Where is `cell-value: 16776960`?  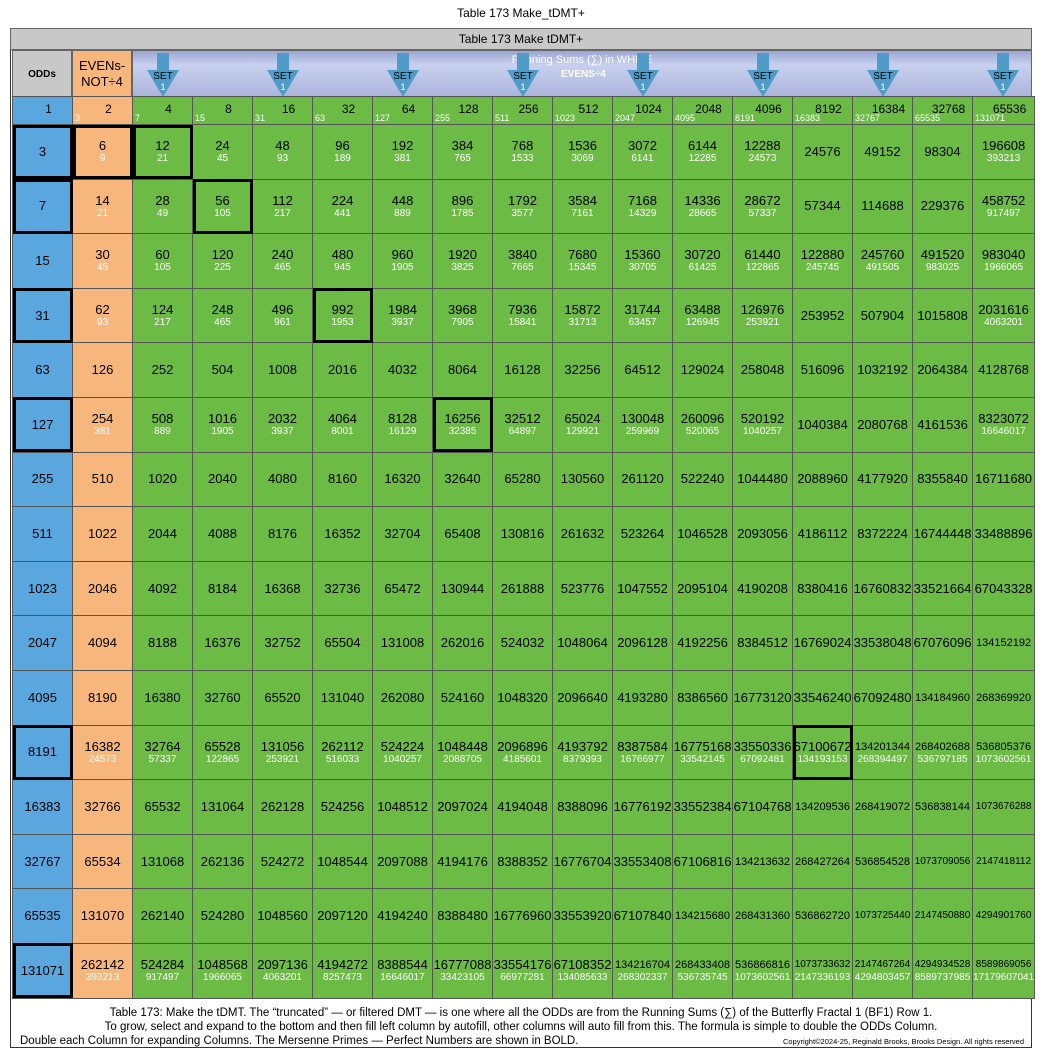
cell-value: 16776960 is located at coordinates (522, 916).